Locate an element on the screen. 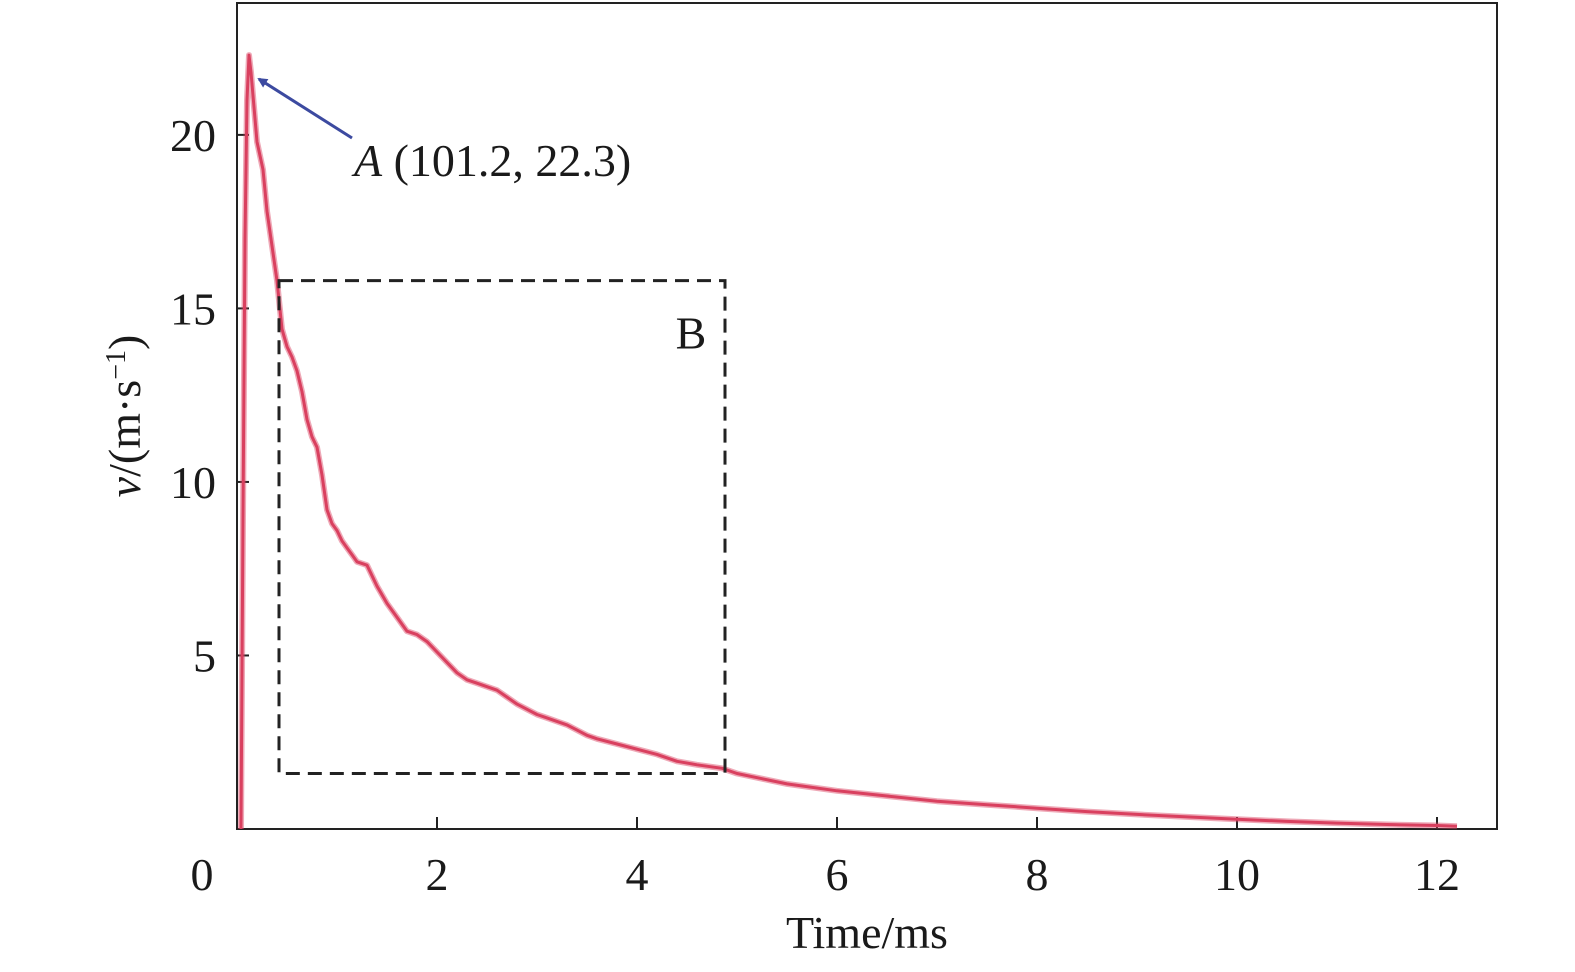  y-tick-label-2: 15 is located at coordinates (193, 308).